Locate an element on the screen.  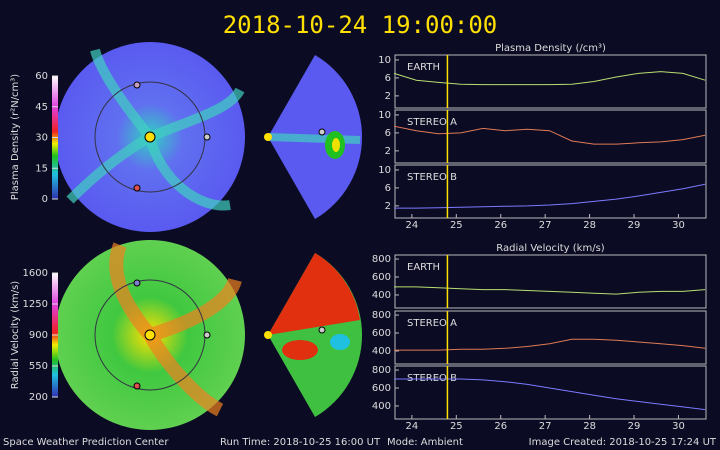
title: 2018-10-24 19:00:00 is located at coordinates (360, 25).